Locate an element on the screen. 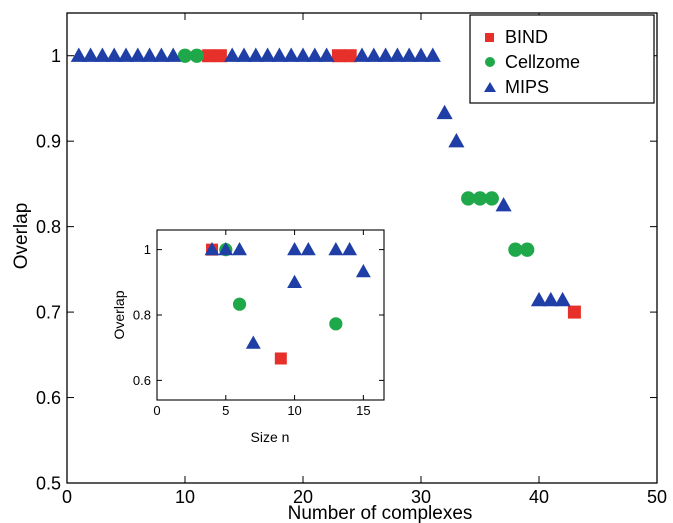  main-x-tick-label: 10 is located at coordinates (185, 497).